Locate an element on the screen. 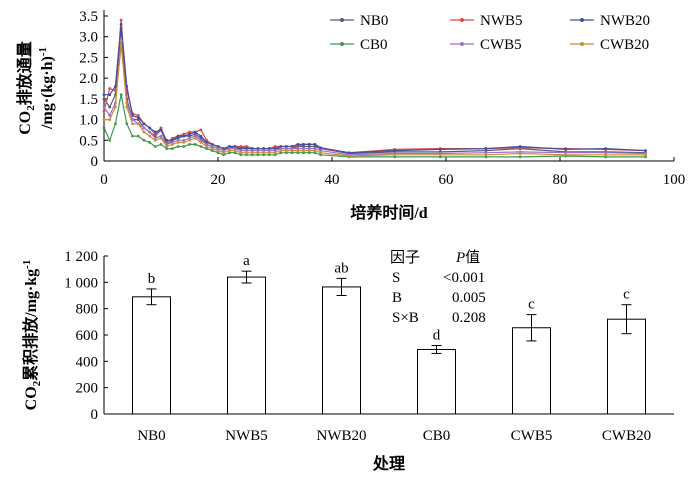  y-tick-label: 3.5 is located at coordinates (88, 17).